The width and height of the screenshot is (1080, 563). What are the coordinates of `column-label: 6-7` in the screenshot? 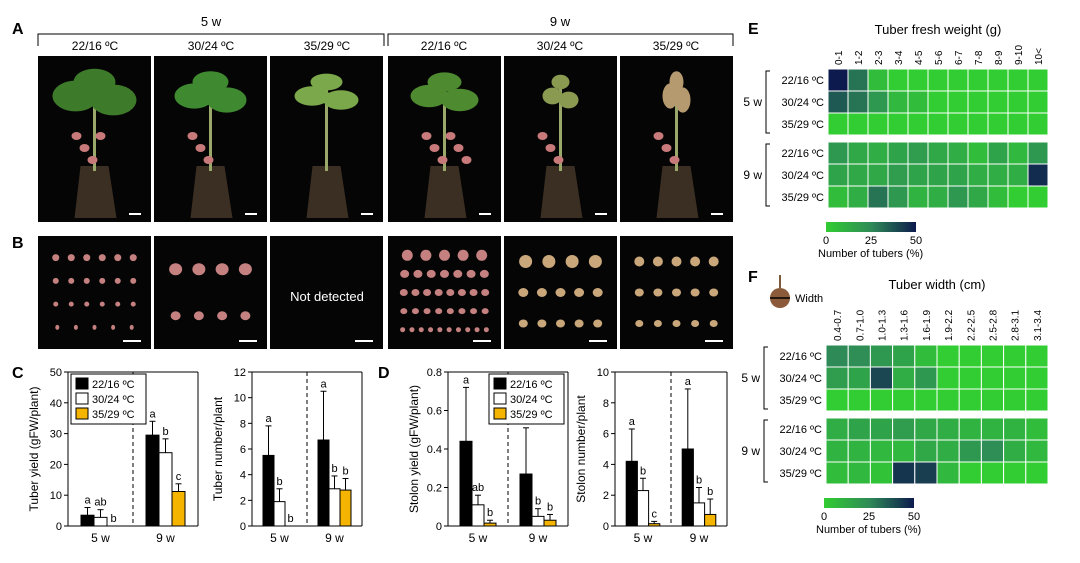 It's located at (959, 57).